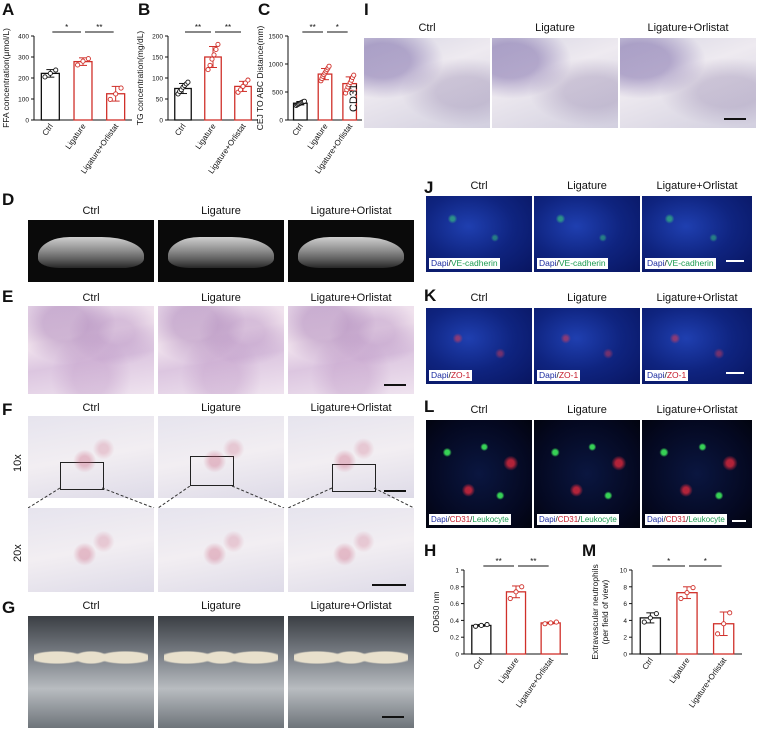  I want to click on panel-letter-f: F, so click(7, 409).